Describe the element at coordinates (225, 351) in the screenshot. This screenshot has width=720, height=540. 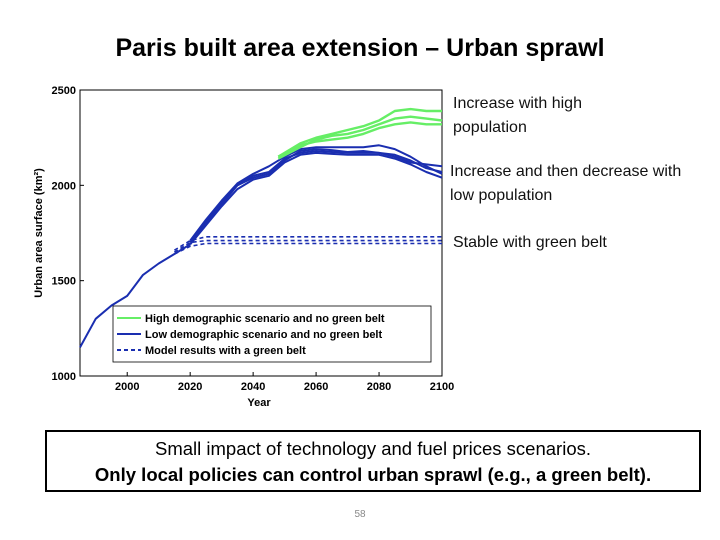
I see `legend-label: Model results with a green belt` at that location.